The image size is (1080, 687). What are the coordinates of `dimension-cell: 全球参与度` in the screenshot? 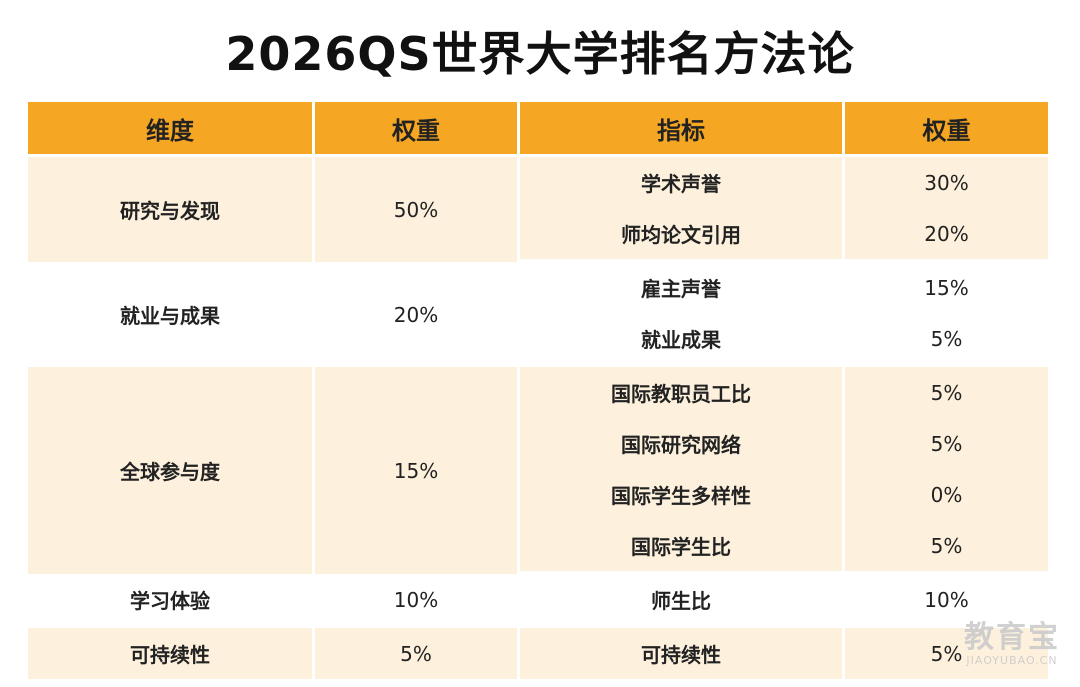 It's located at (171, 470).